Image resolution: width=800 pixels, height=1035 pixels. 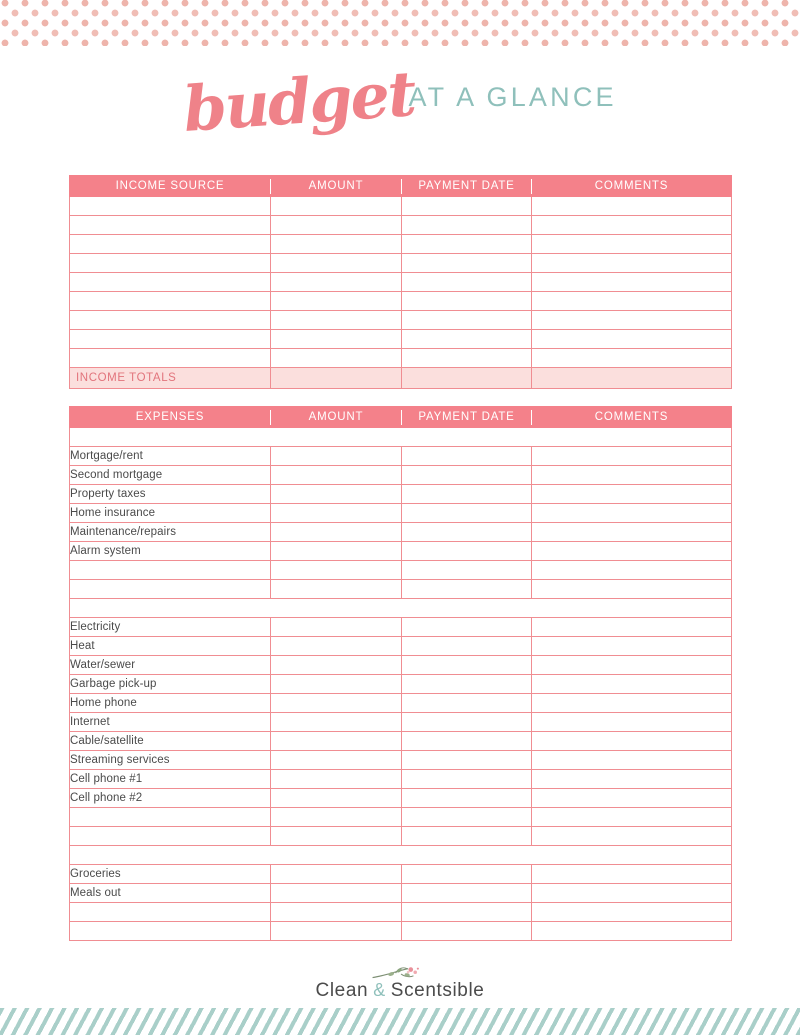 What do you see at coordinates (336, 378) in the screenshot?
I see `income-totals-amount-cell` at bounding box center [336, 378].